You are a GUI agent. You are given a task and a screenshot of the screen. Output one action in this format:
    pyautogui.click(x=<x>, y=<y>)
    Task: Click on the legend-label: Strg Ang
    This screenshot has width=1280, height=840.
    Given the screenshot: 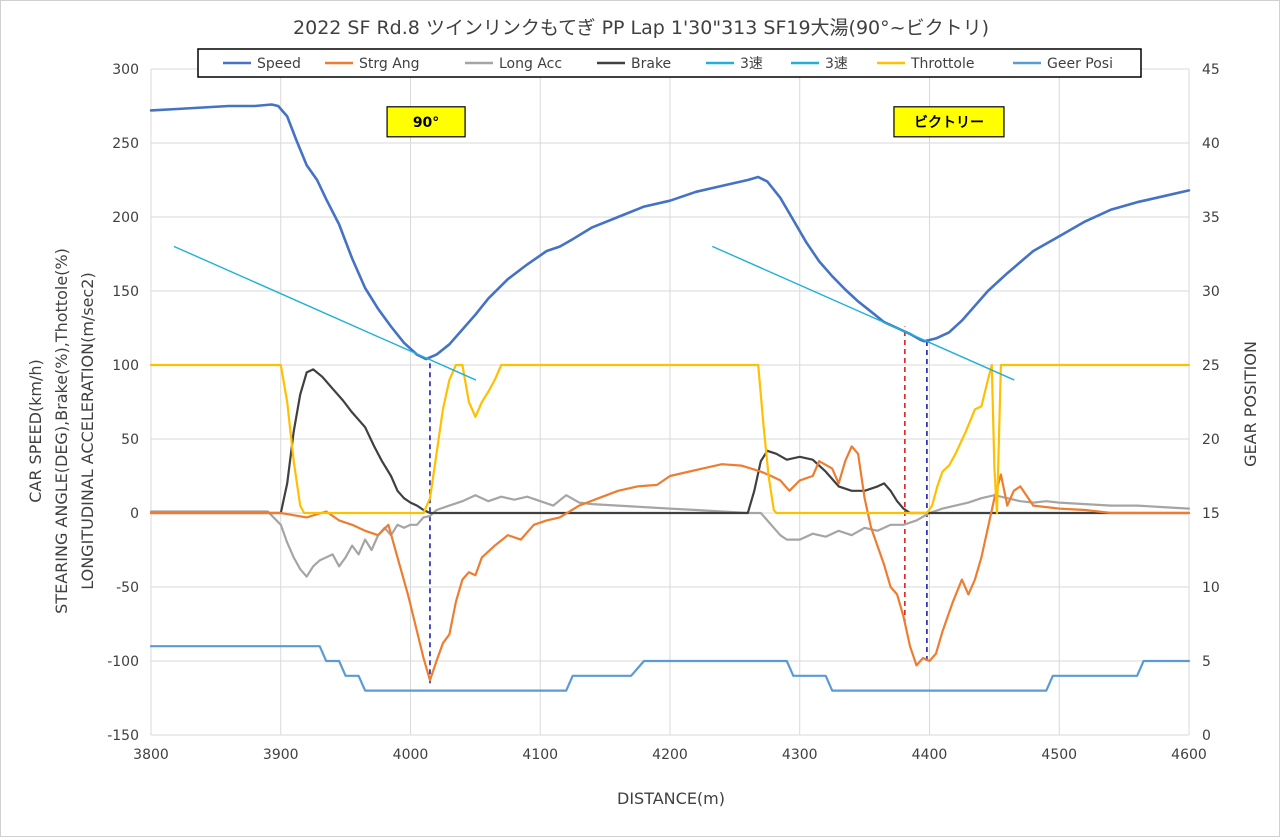 What is the action you would take?
    pyautogui.click(x=389, y=64)
    